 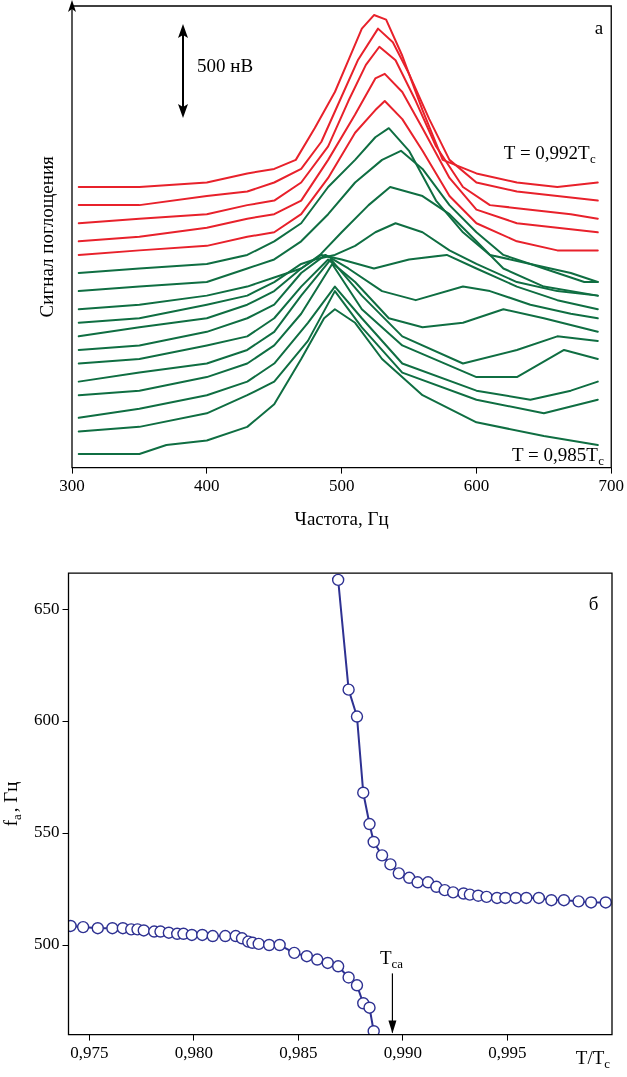 What do you see at coordinates (47, 720) in the screenshot?
I see `y-tick-label: 600` at bounding box center [47, 720].